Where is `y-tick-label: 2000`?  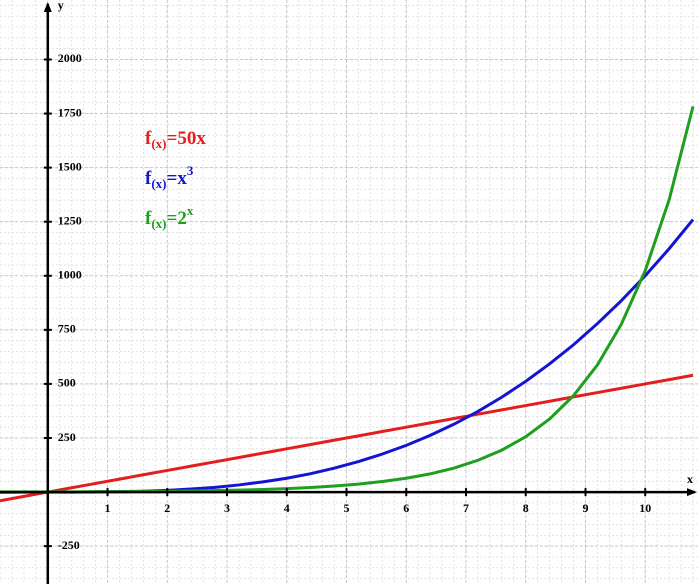
y-tick-label: 2000 is located at coordinates (70, 58).